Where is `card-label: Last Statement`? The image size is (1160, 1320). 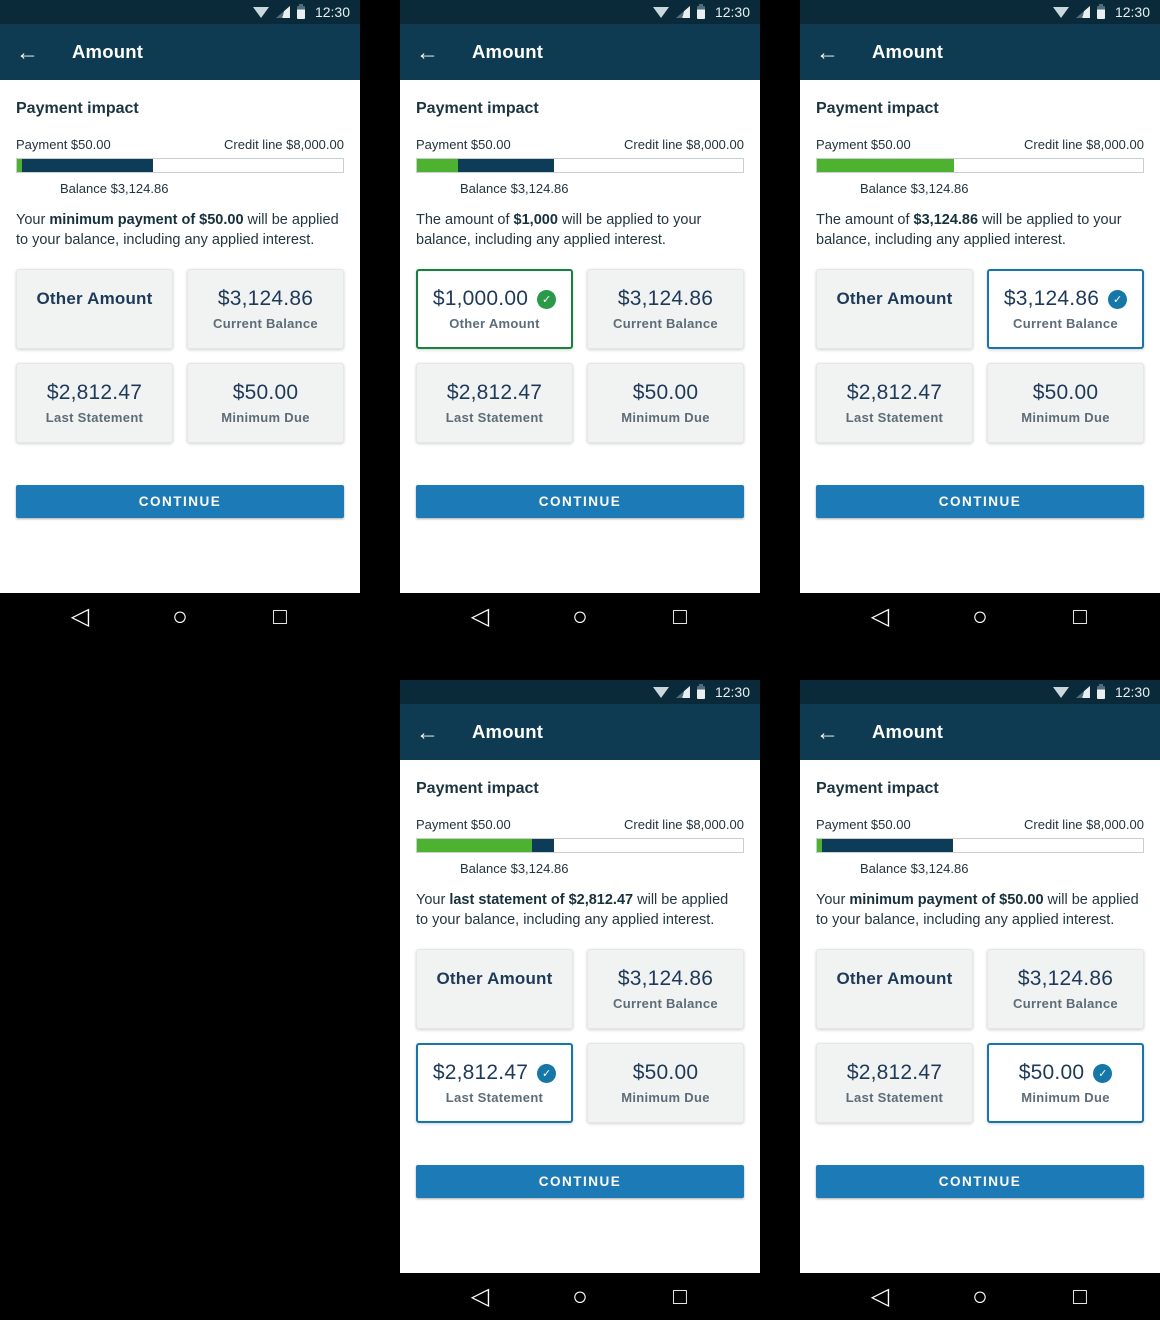
card-label: Last Statement is located at coordinates (94, 417).